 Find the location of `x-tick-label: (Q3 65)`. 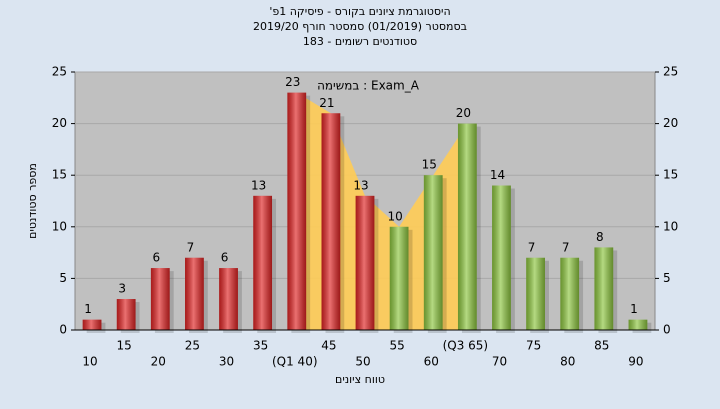

x-tick-label: (Q3 65) is located at coordinates (466, 346).